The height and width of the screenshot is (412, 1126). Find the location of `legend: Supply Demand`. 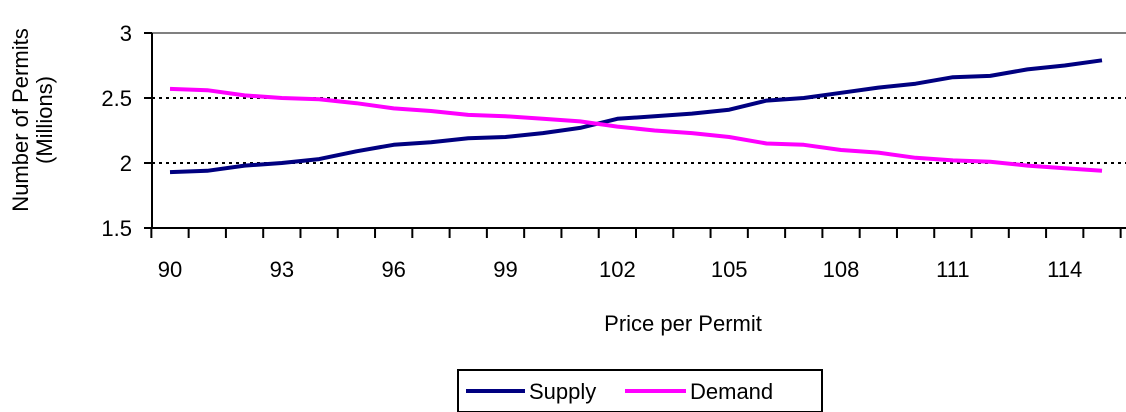

legend: Supply Demand is located at coordinates (640, 390).